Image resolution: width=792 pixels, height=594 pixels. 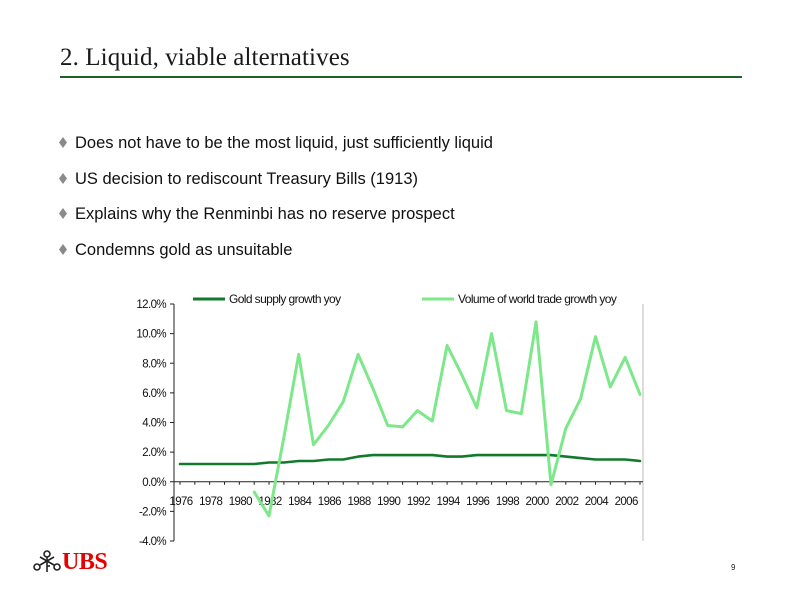 I want to click on title-divider, so click(x=401, y=77).